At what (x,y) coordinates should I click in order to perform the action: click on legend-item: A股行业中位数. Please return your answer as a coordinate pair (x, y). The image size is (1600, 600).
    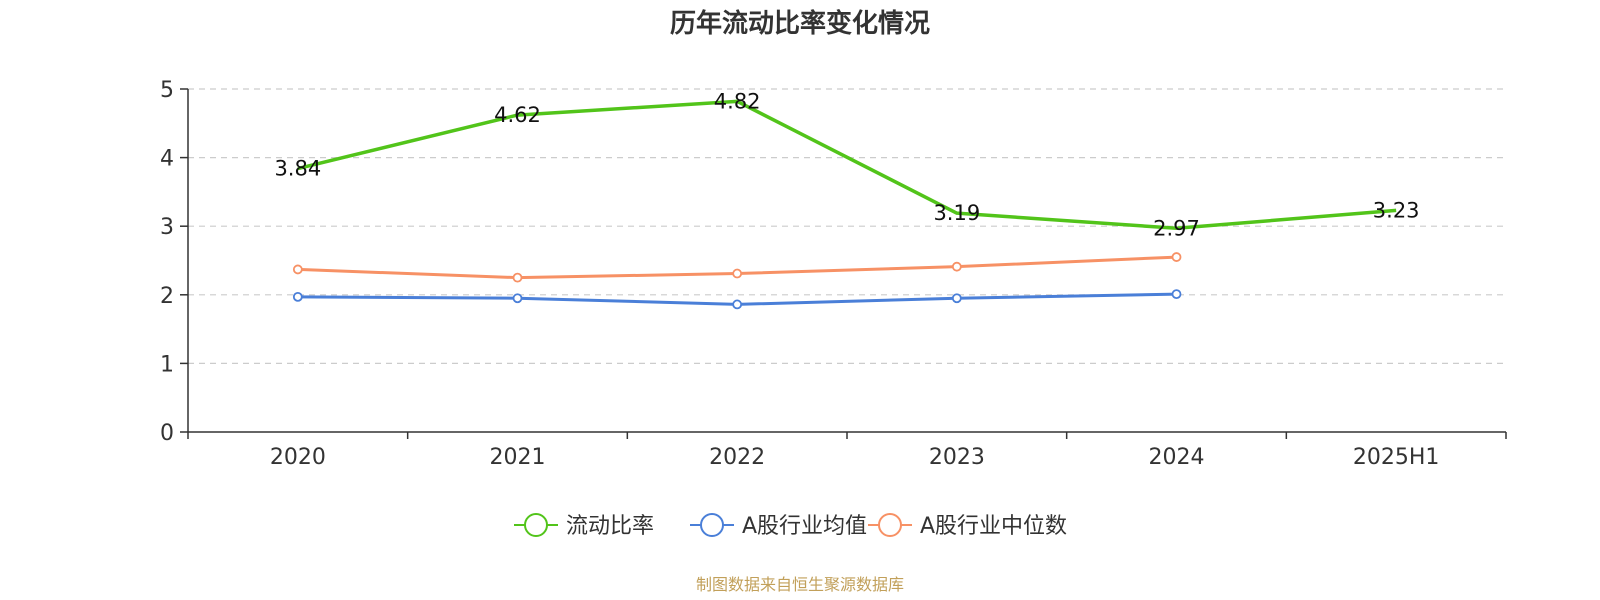
    Looking at the image, I should click on (967, 526).